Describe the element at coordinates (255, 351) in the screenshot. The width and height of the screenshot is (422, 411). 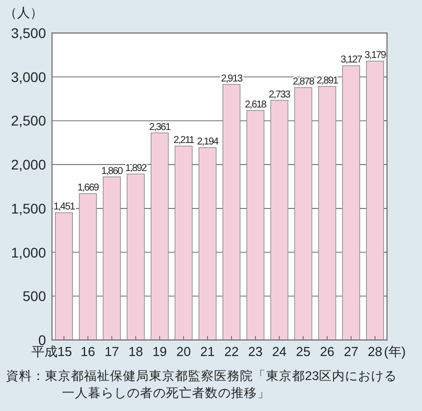
I see `x-tick-label: 23` at that location.